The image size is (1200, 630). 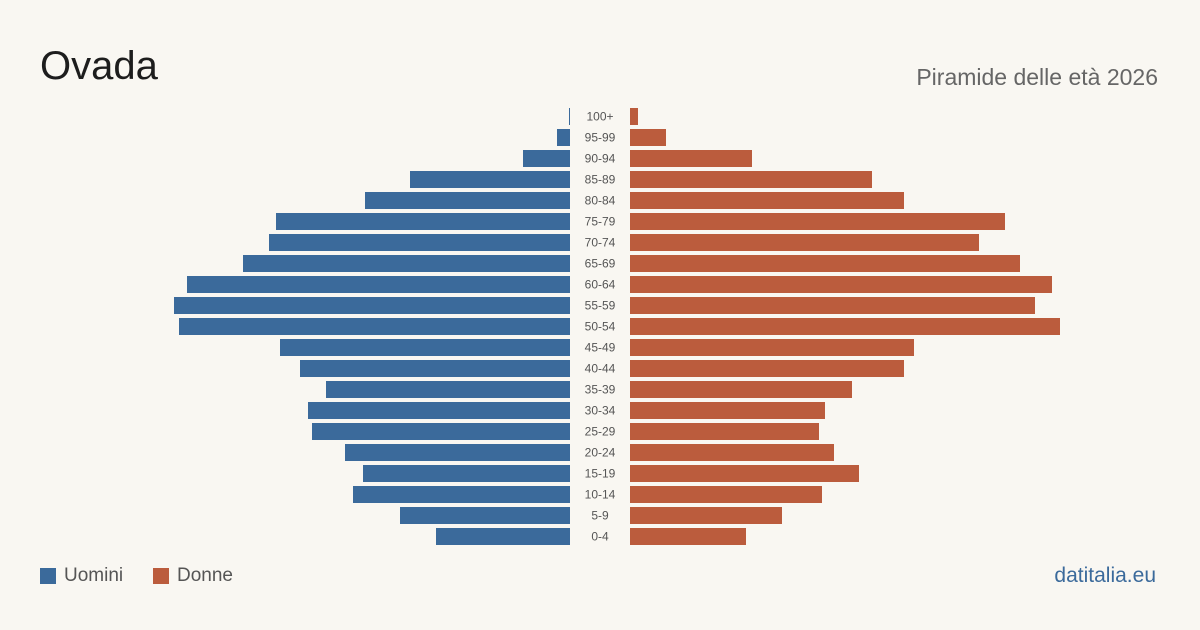 What do you see at coordinates (94, 575) in the screenshot?
I see `legend-label-men: Uomini` at bounding box center [94, 575].